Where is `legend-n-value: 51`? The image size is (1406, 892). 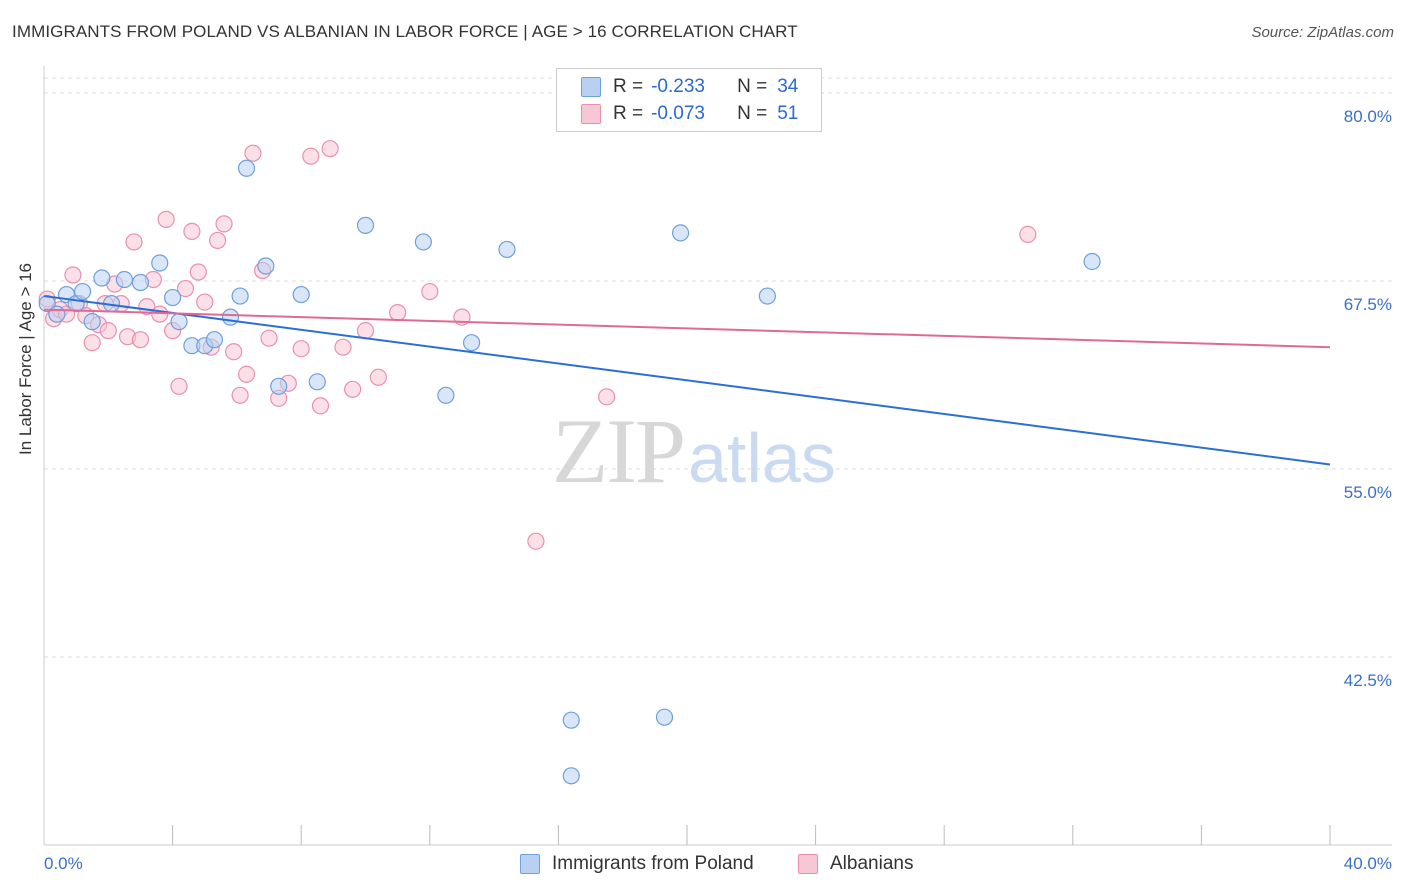
legend-n-value: 51 is located at coordinates (788, 113).